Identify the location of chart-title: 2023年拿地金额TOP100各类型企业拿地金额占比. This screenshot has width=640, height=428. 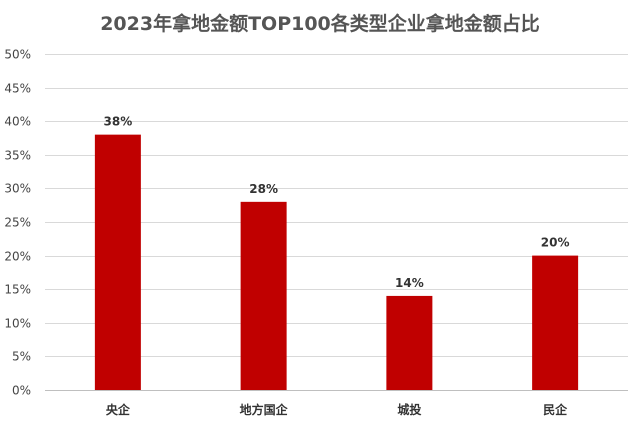
(320, 23).